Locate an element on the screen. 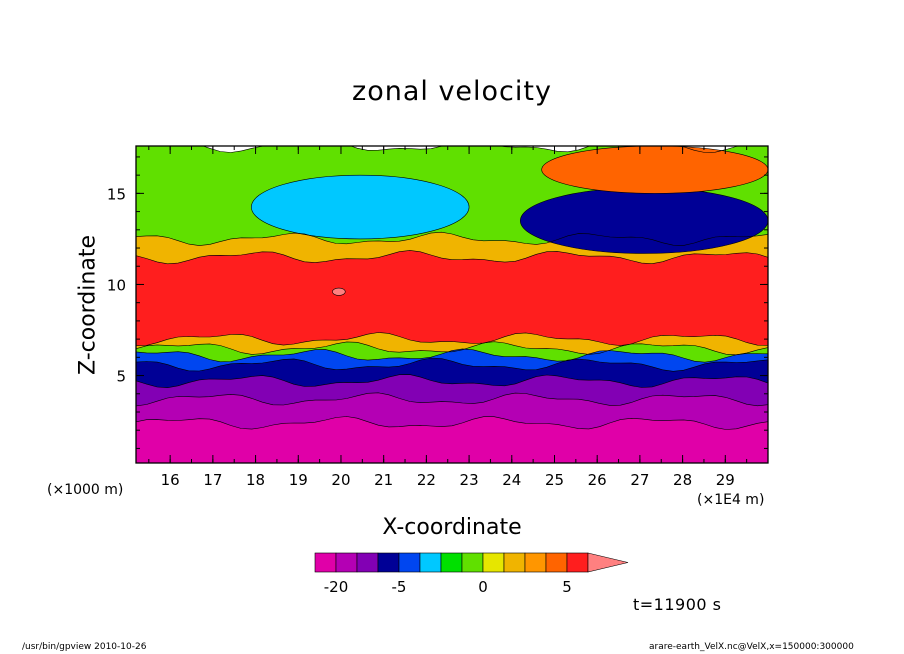 Image resolution: width=904 pixels, height=654 pixels. colorbar-label: 0 is located at coordinates (483, 587).